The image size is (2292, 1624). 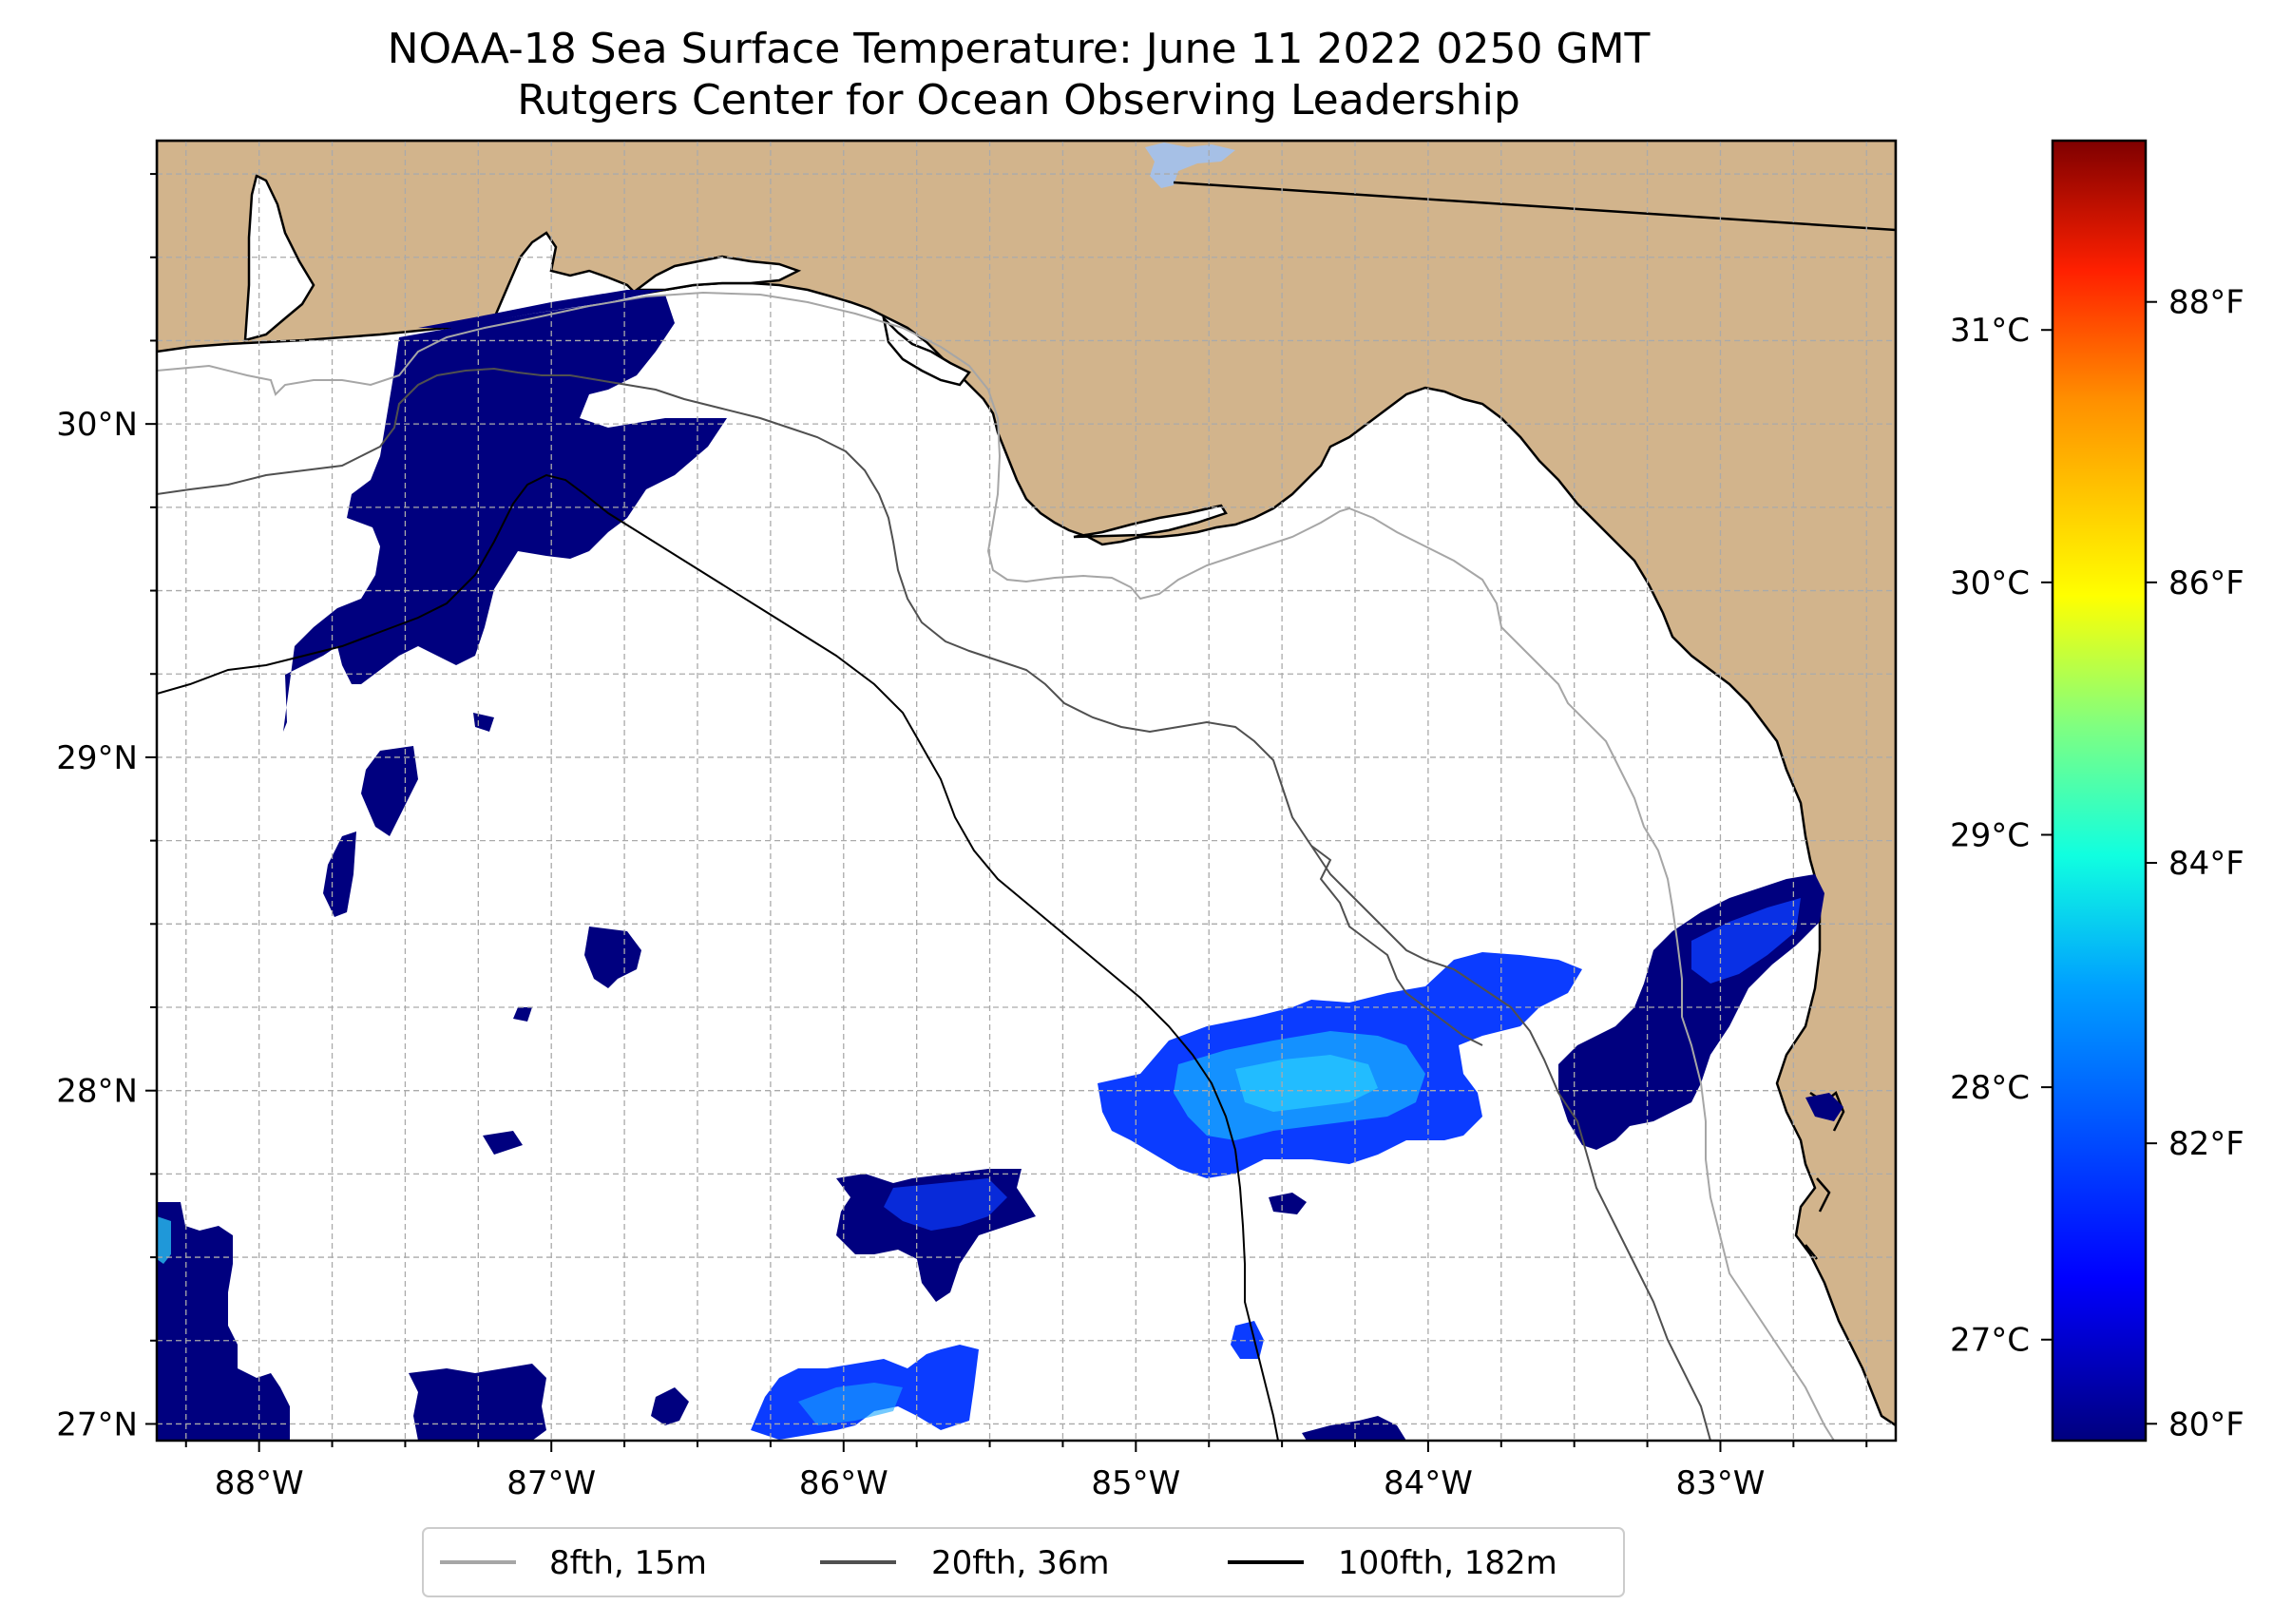 I want to click on sst-patch-central-warm-core, so click(x=1306, y=1083).